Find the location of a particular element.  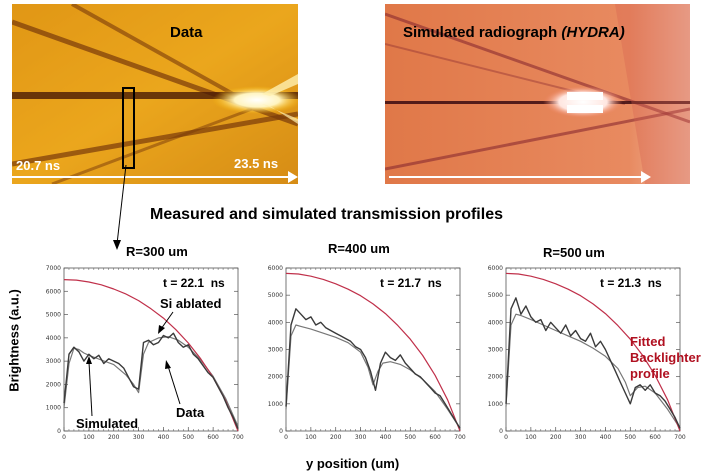

annotation-fitted-line2: Backlighter is located at coordinates (665, 357).